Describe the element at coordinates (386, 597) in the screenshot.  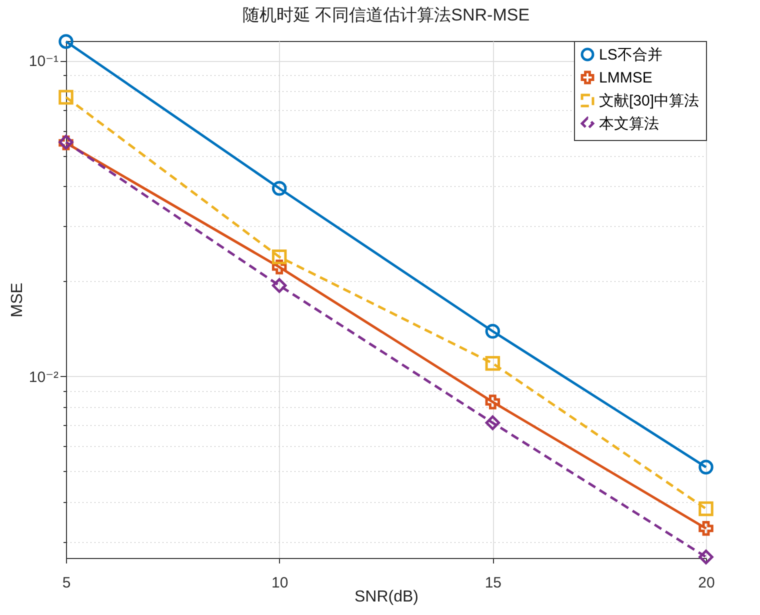
I see `x-axis-title: SNR(dB)` at that location.